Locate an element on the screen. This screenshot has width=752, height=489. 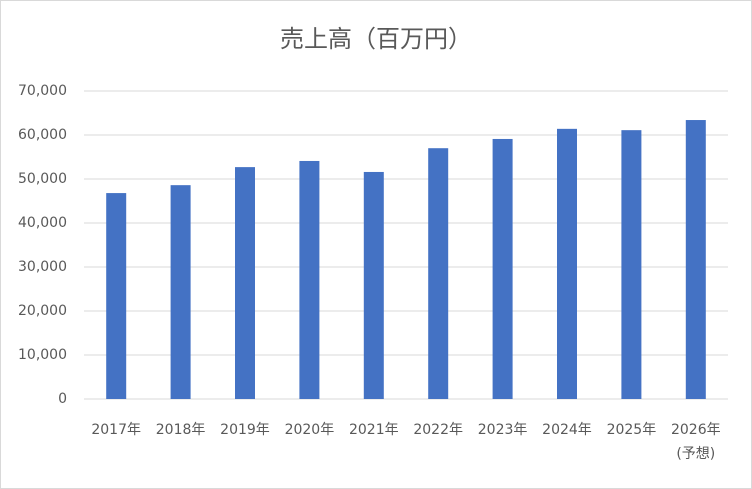
y-tick-label: 30,000 is located at coordinates (42, 267).